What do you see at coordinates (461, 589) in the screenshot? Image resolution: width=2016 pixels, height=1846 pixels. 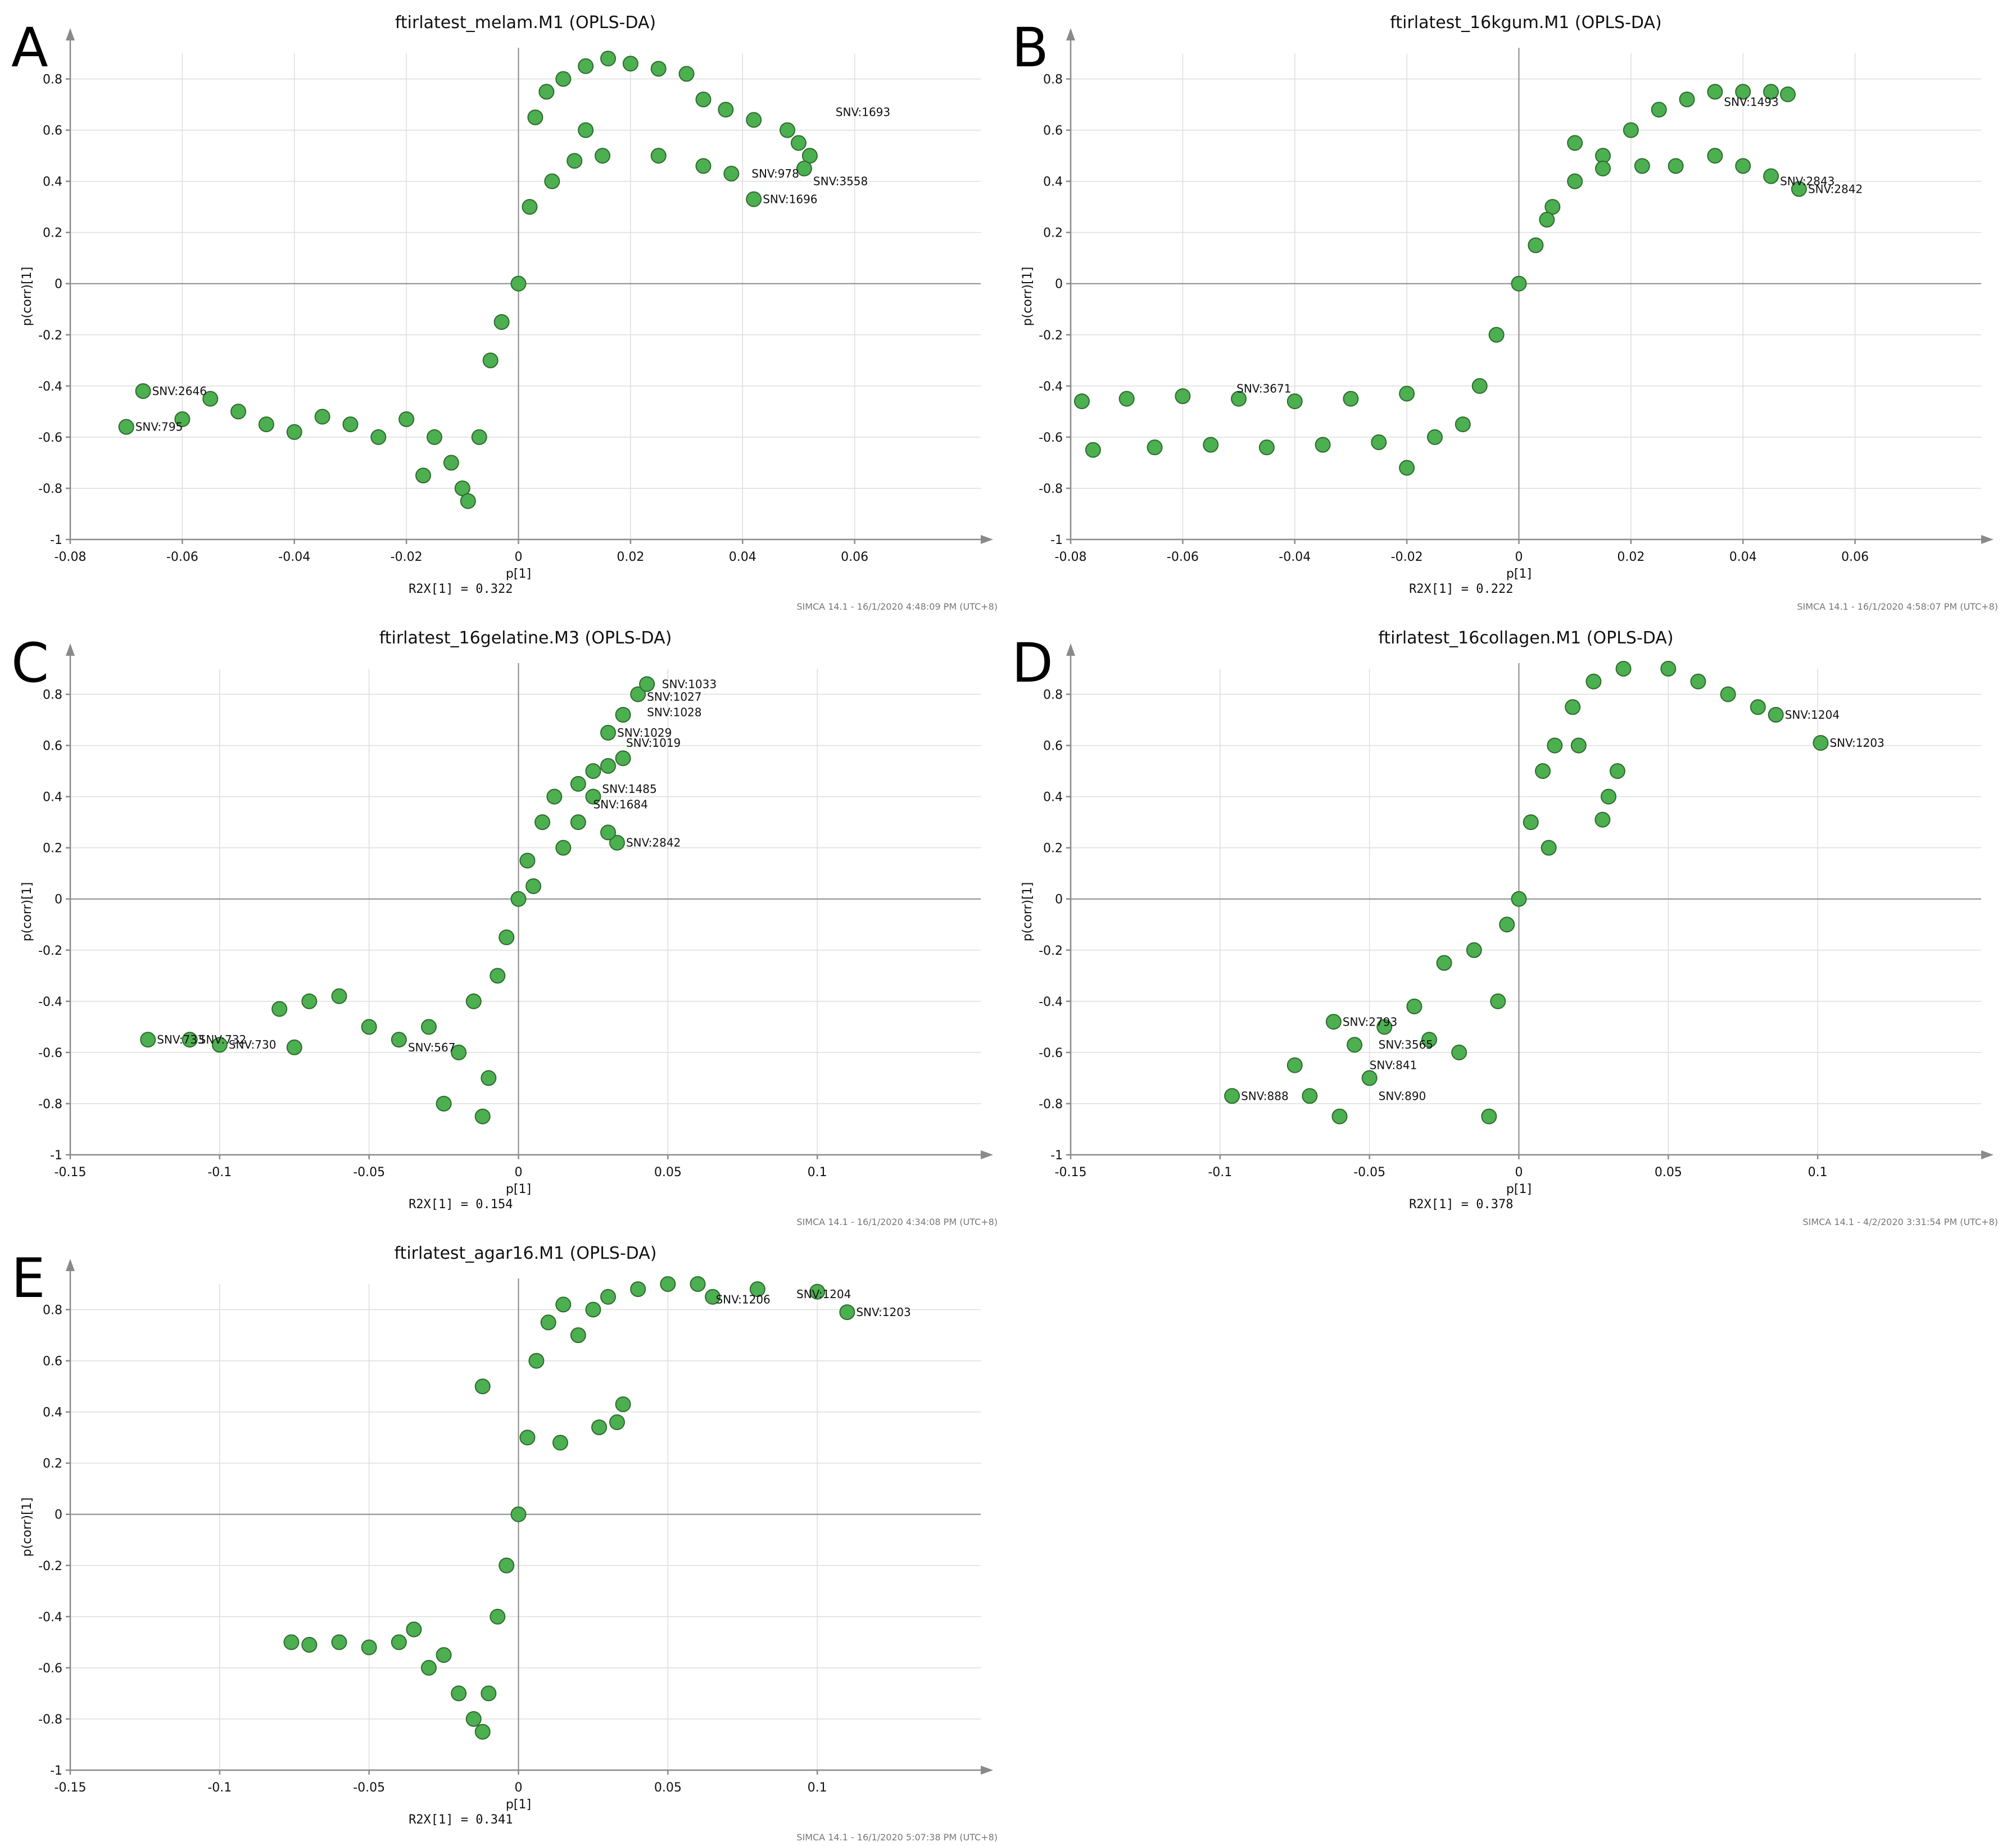 I see `r2x-value: R2X[1] = 0.322` at bounding box center [461, 589].